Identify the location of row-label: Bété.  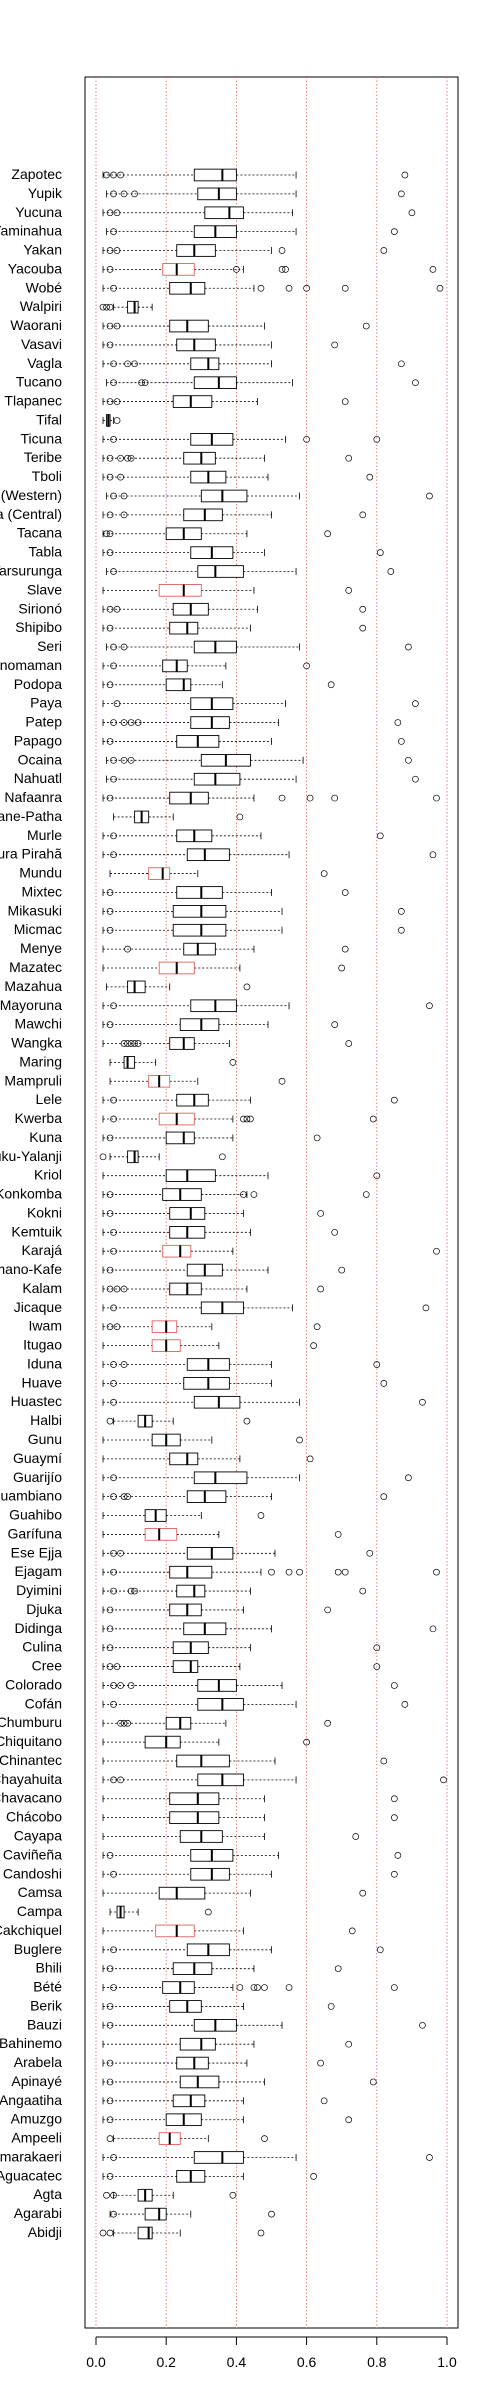
(47, 1987).